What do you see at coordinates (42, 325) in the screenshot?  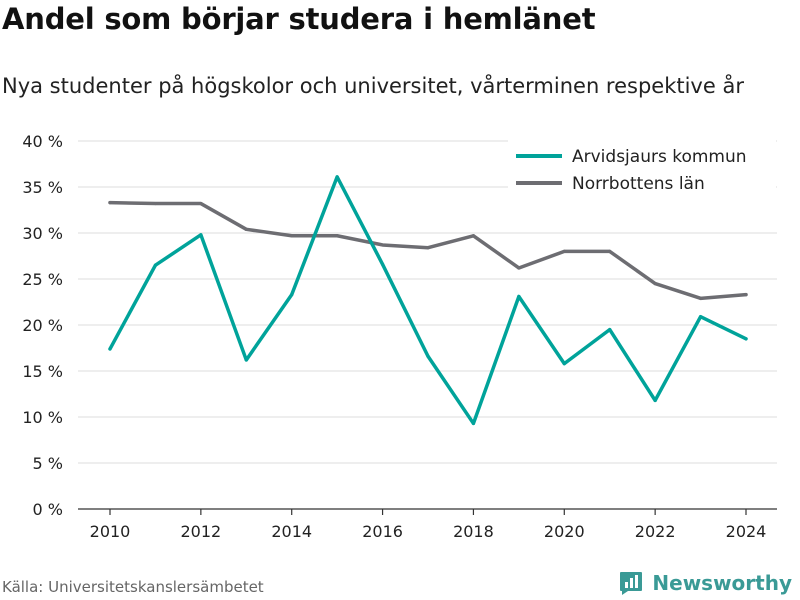 I see `y-tick-label: 20 %` at bounding box center [42, 325].